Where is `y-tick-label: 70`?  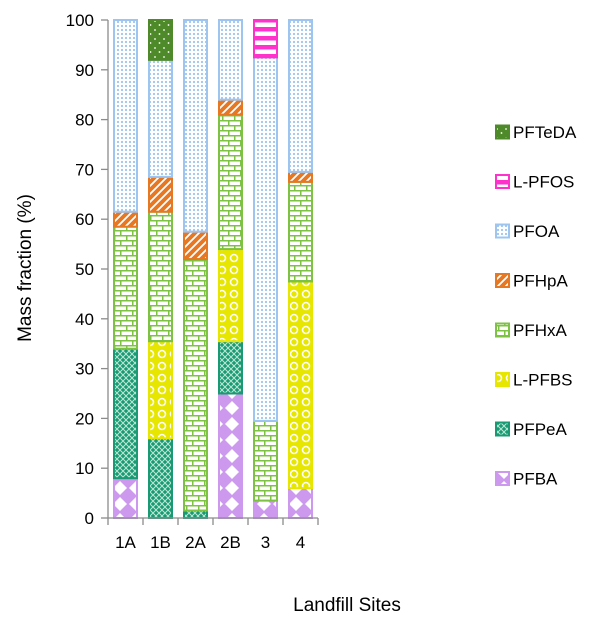
y-tick-label: 70 is located at coordinates (84, 169).